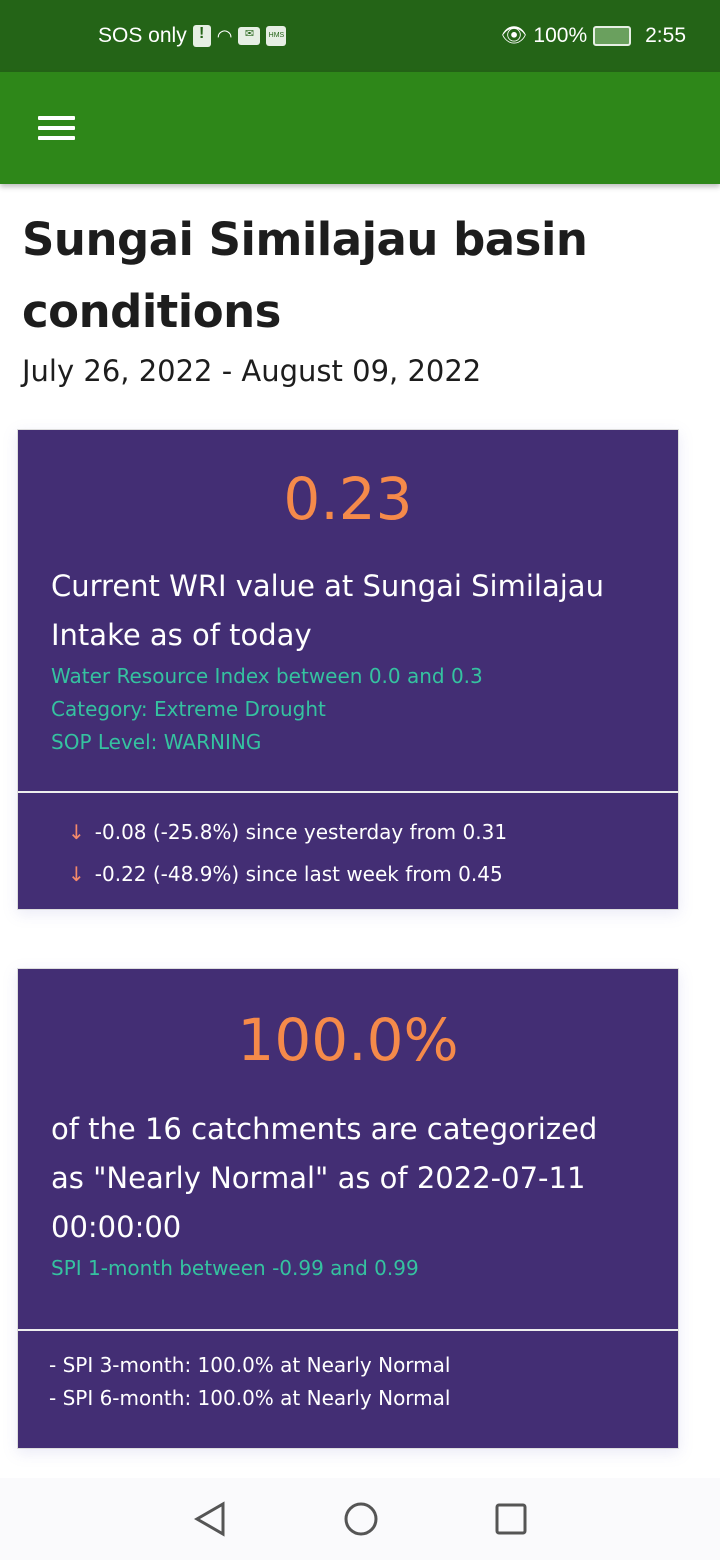 The width and height of the screenshot is (720, 1560). I want to click on wri-value: 0.23, so click(348, 499).